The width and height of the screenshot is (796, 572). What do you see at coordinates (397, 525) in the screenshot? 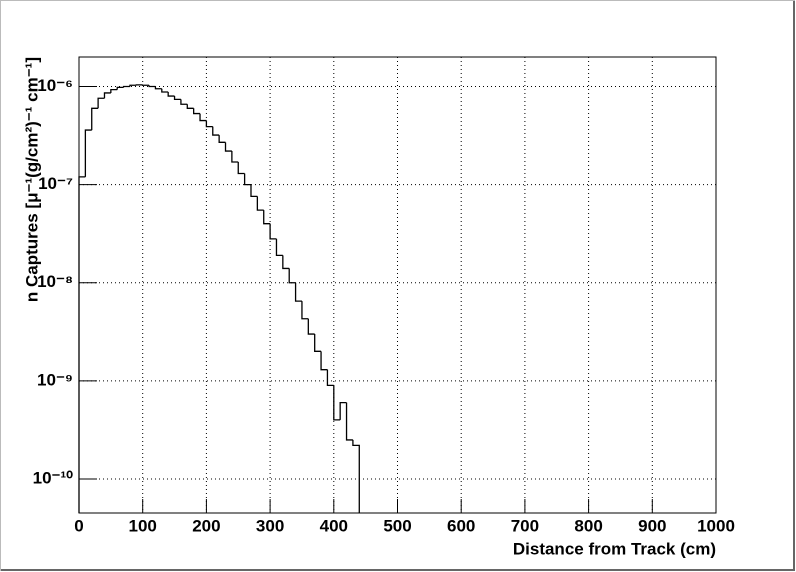
I see `x-tick-label: 500` at bounding box center [397, 525].